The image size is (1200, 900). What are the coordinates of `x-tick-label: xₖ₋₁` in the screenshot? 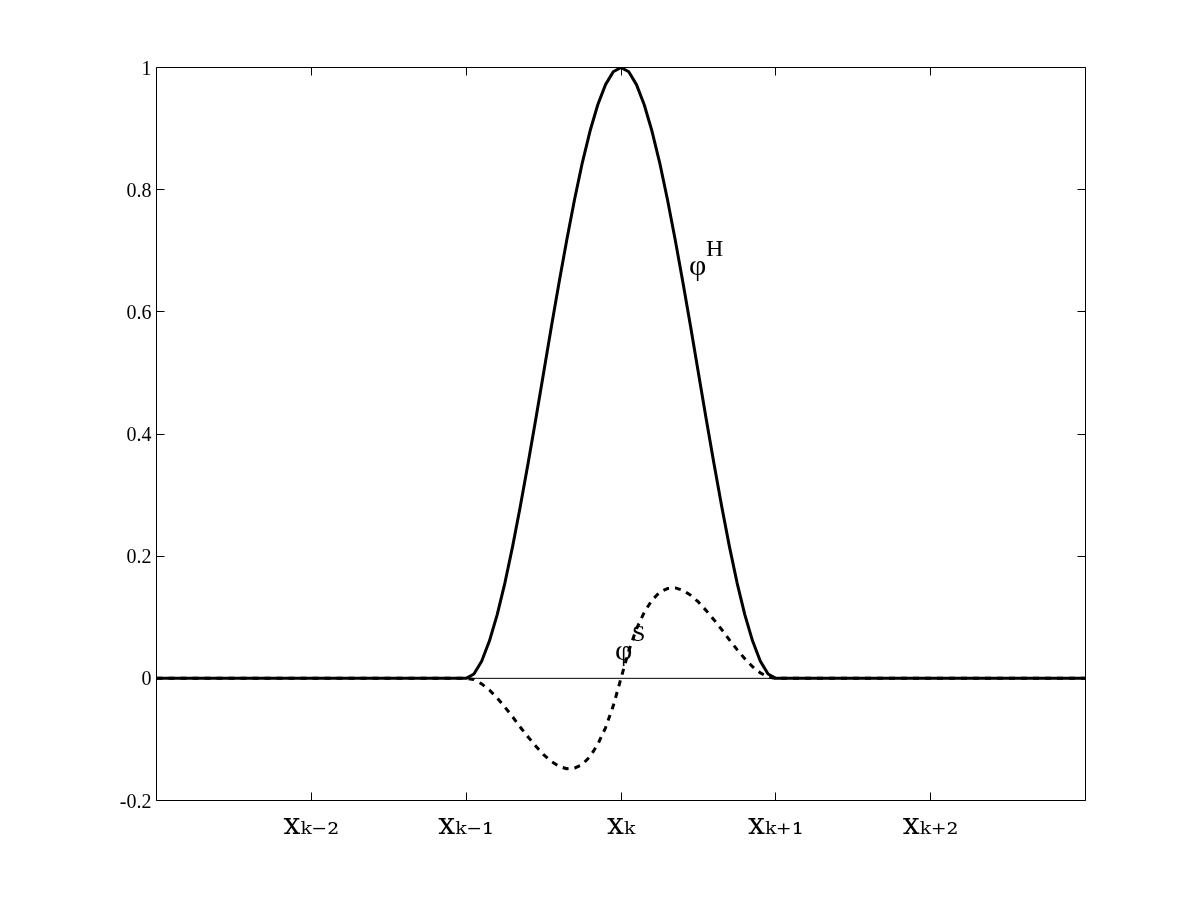 It's located at (466, 823).